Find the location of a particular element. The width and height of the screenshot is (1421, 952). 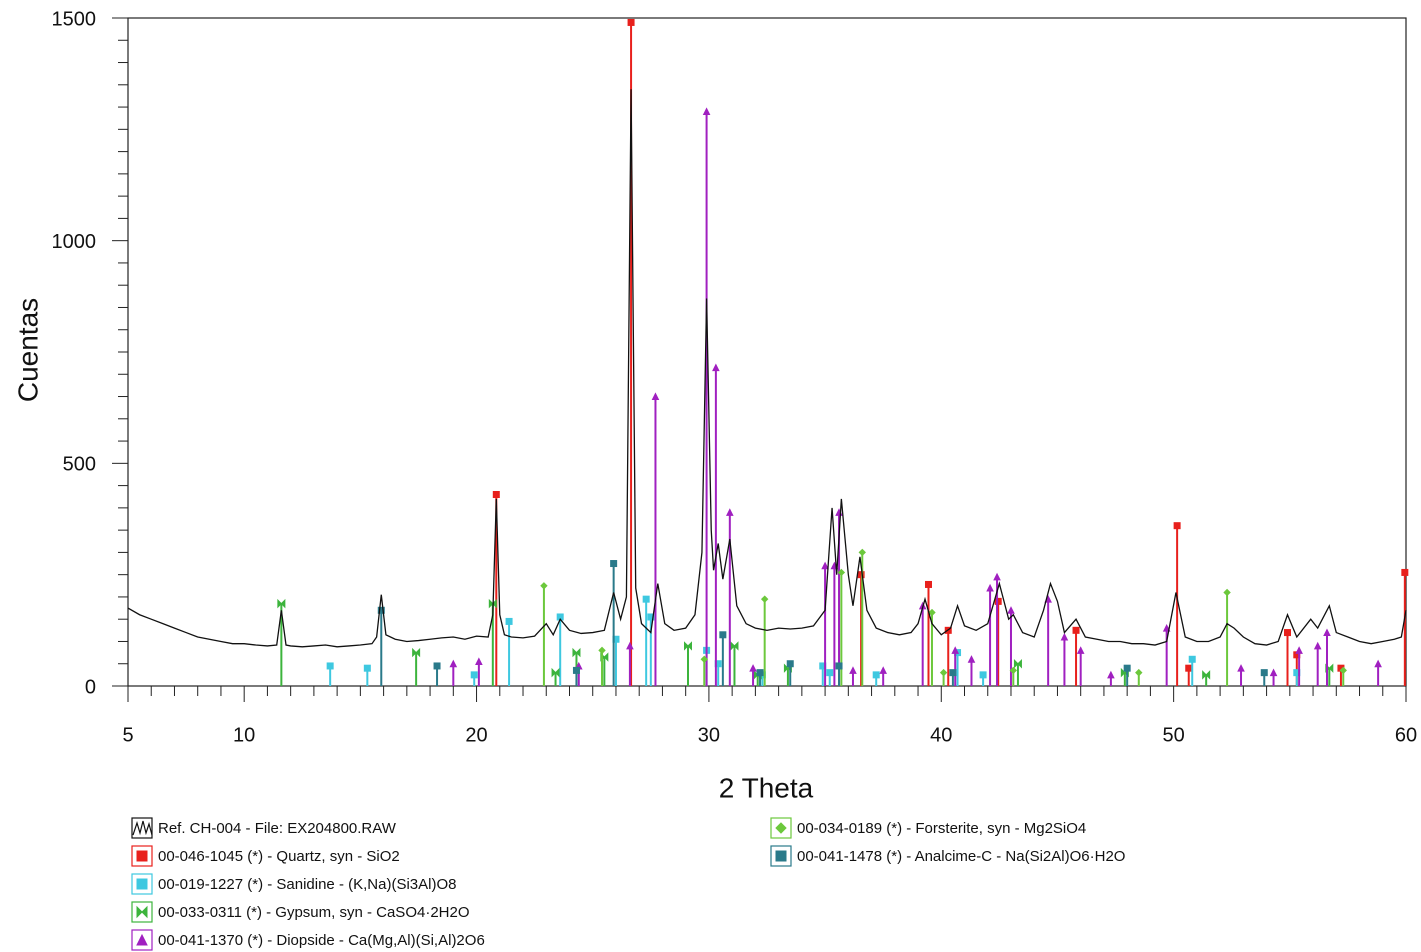

y-axis-label: Cuentas is located at coordinates (27, 350).